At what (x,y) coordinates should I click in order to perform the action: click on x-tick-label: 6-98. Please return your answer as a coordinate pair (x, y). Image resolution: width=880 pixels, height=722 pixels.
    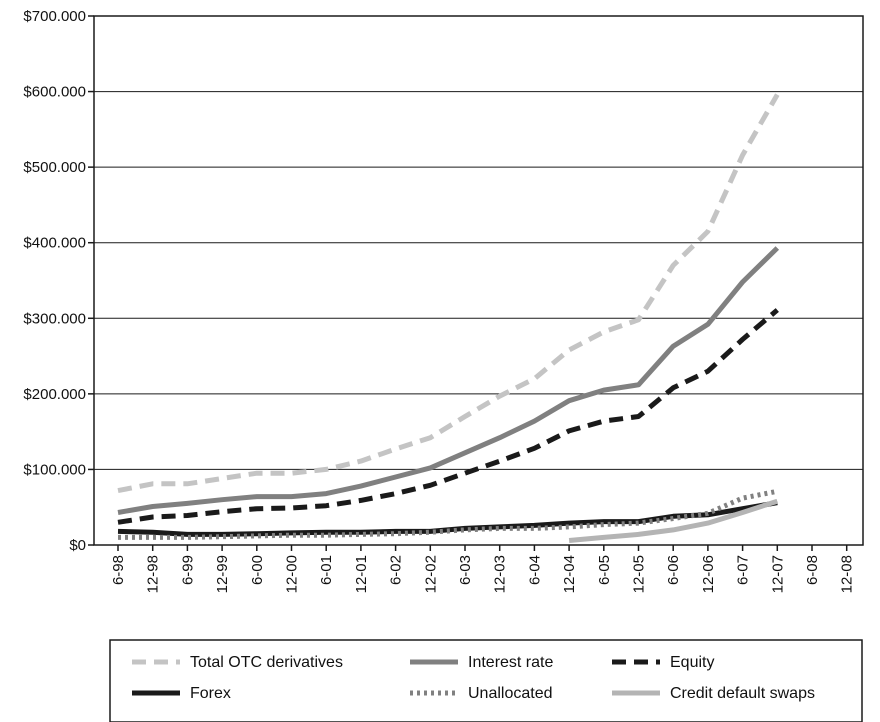
    Looking at the image, I should click on (118, 570).